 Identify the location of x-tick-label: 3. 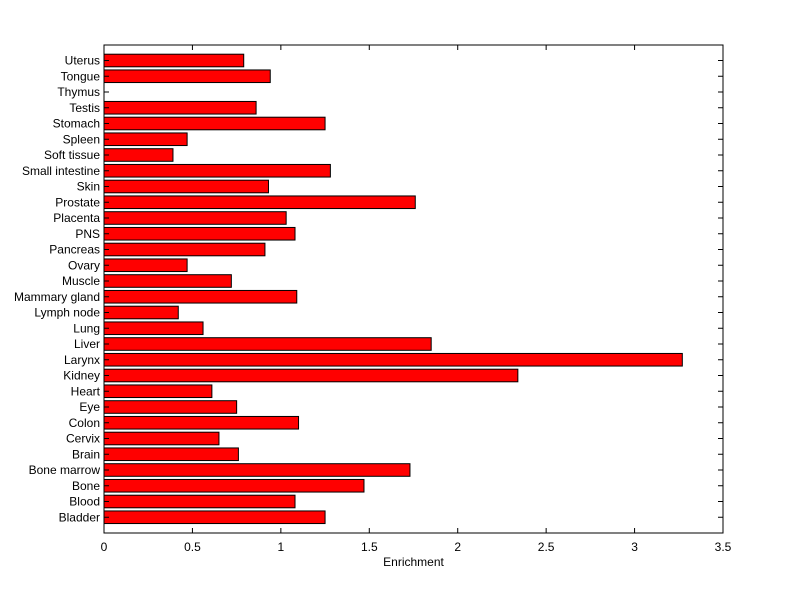
(634, 547).